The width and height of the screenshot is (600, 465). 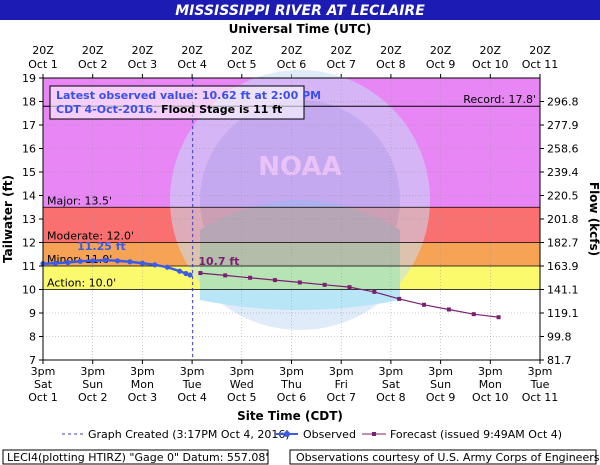 I want to click on y-tick-label: 15, so click(x=29, y=172).